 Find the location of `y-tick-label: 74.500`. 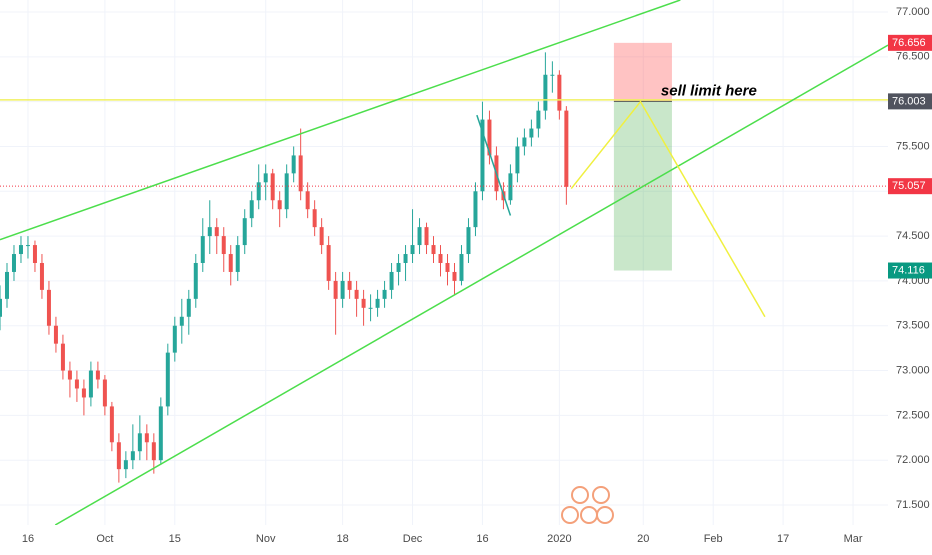

y-tick-label: 74.500 is located at coordinates (913, 236).